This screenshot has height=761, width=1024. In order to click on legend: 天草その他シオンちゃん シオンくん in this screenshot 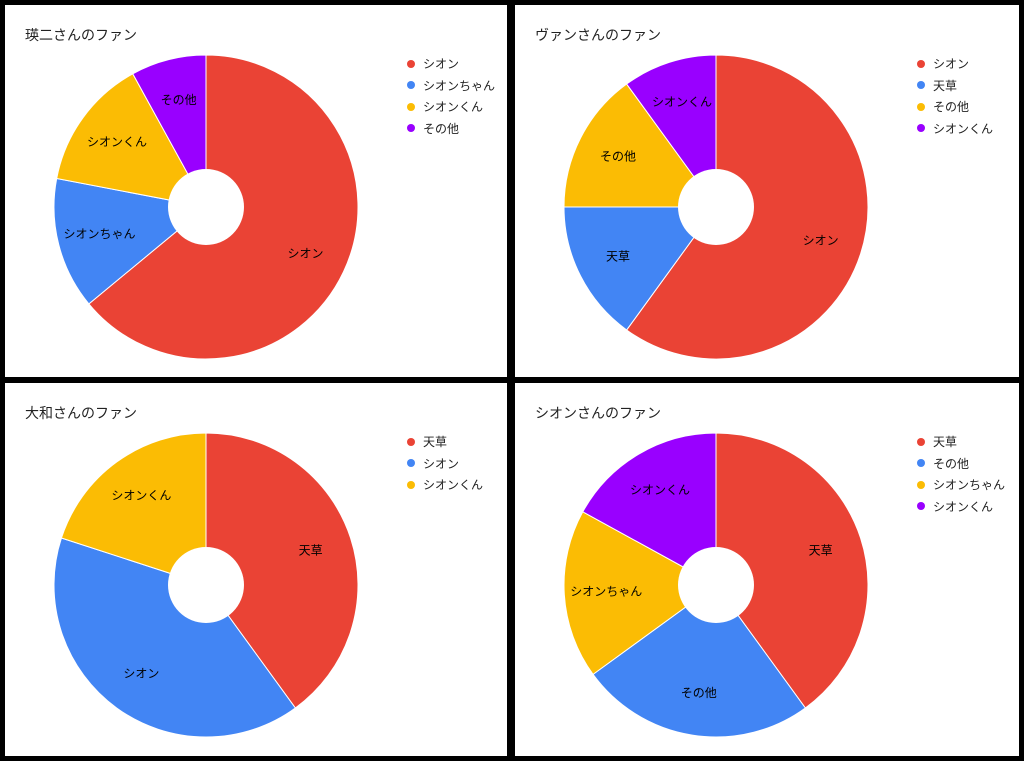, I will do `click(961, 474)`.